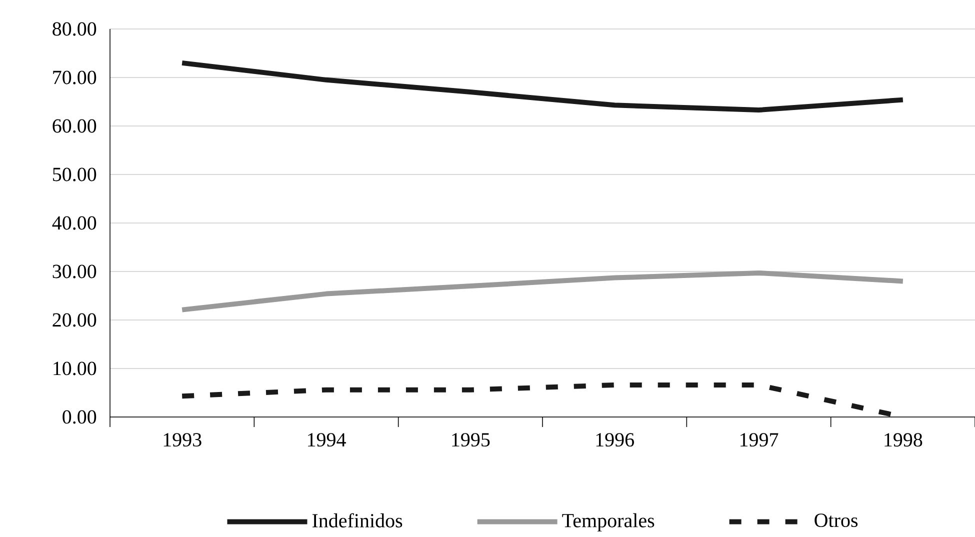 The height and width of the screenshot is (537, 975). What do you see at coordinates (74, 320) in the screenshot?
I see `y-tick-label: 20.00` at bounding box center [74, 320].